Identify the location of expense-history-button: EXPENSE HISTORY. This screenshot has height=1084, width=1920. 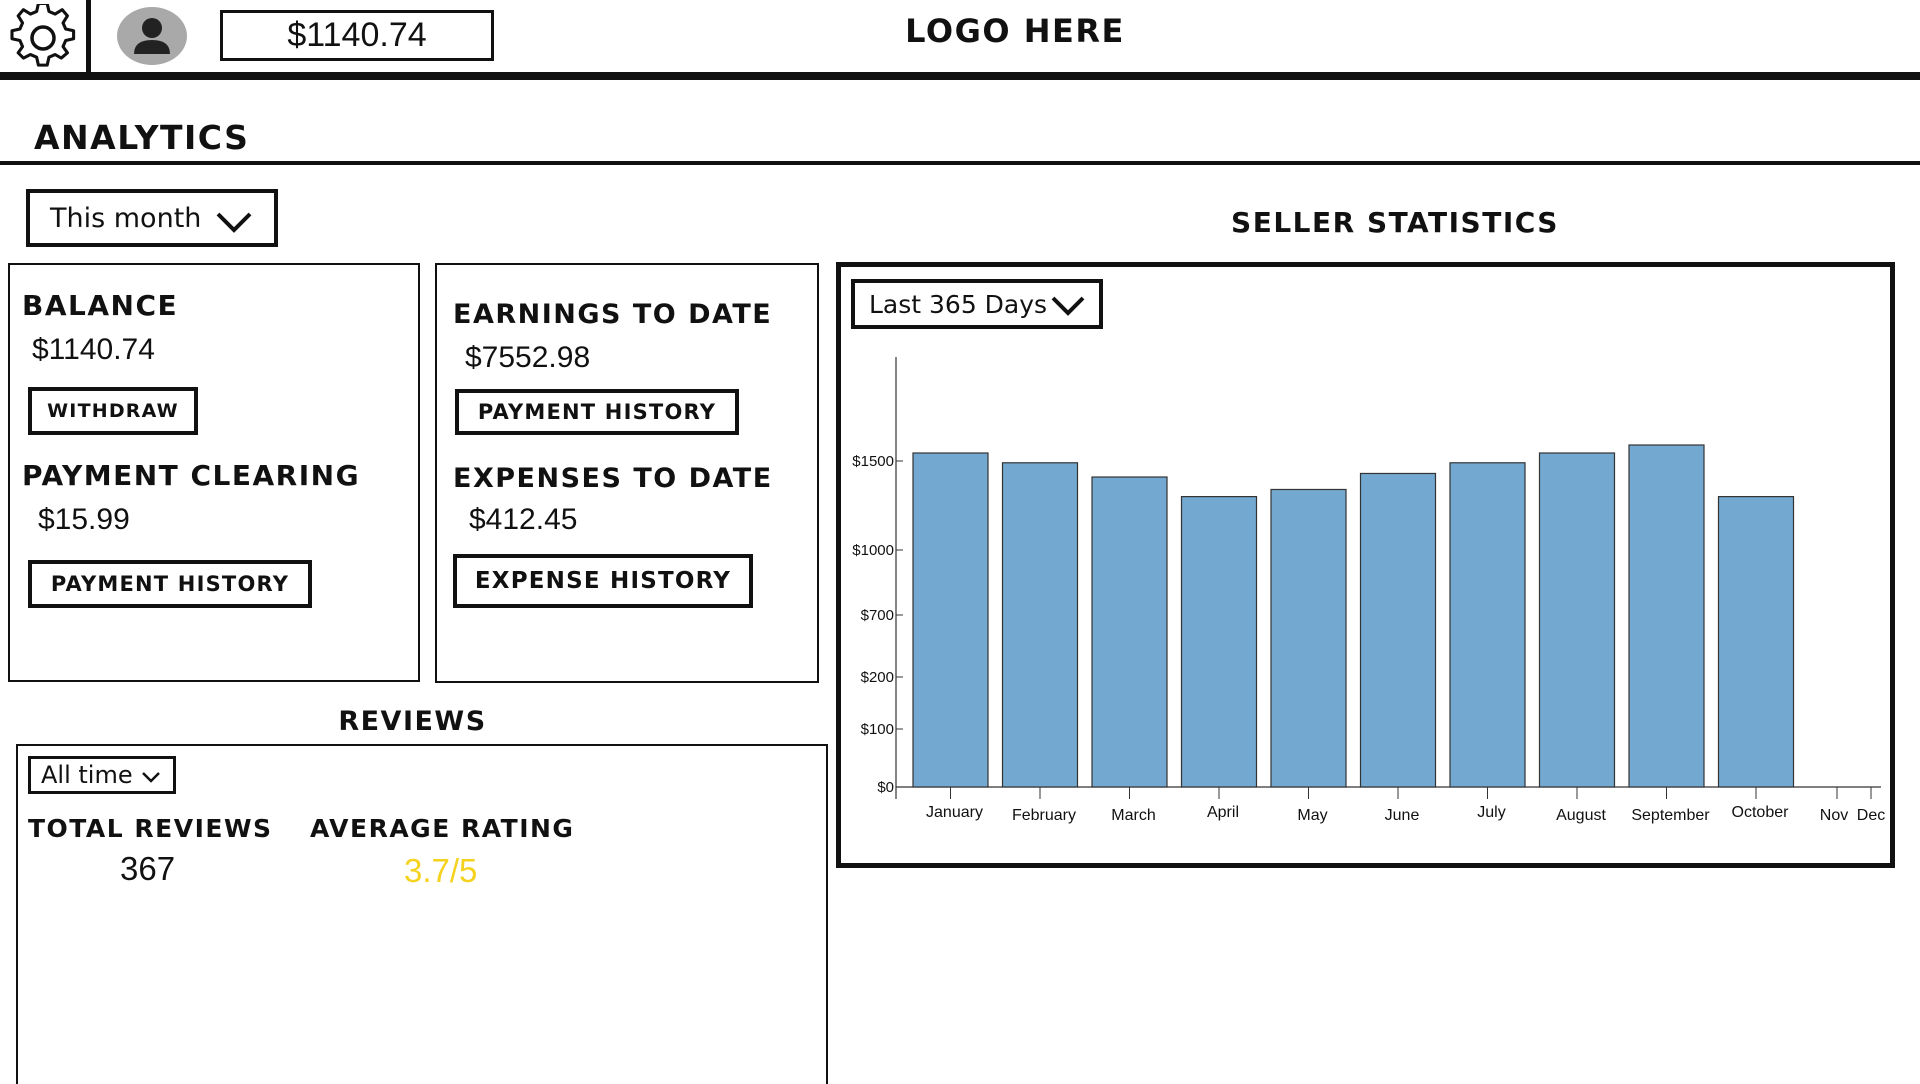
(603, 581).